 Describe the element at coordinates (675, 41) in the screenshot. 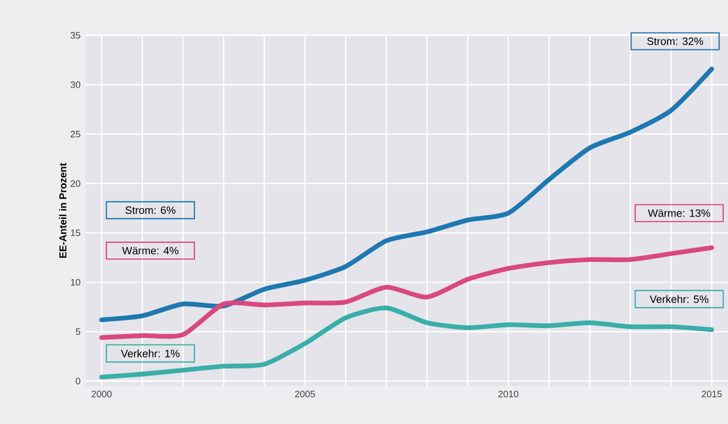

I see `annotation: Strom: 32%` at that location.